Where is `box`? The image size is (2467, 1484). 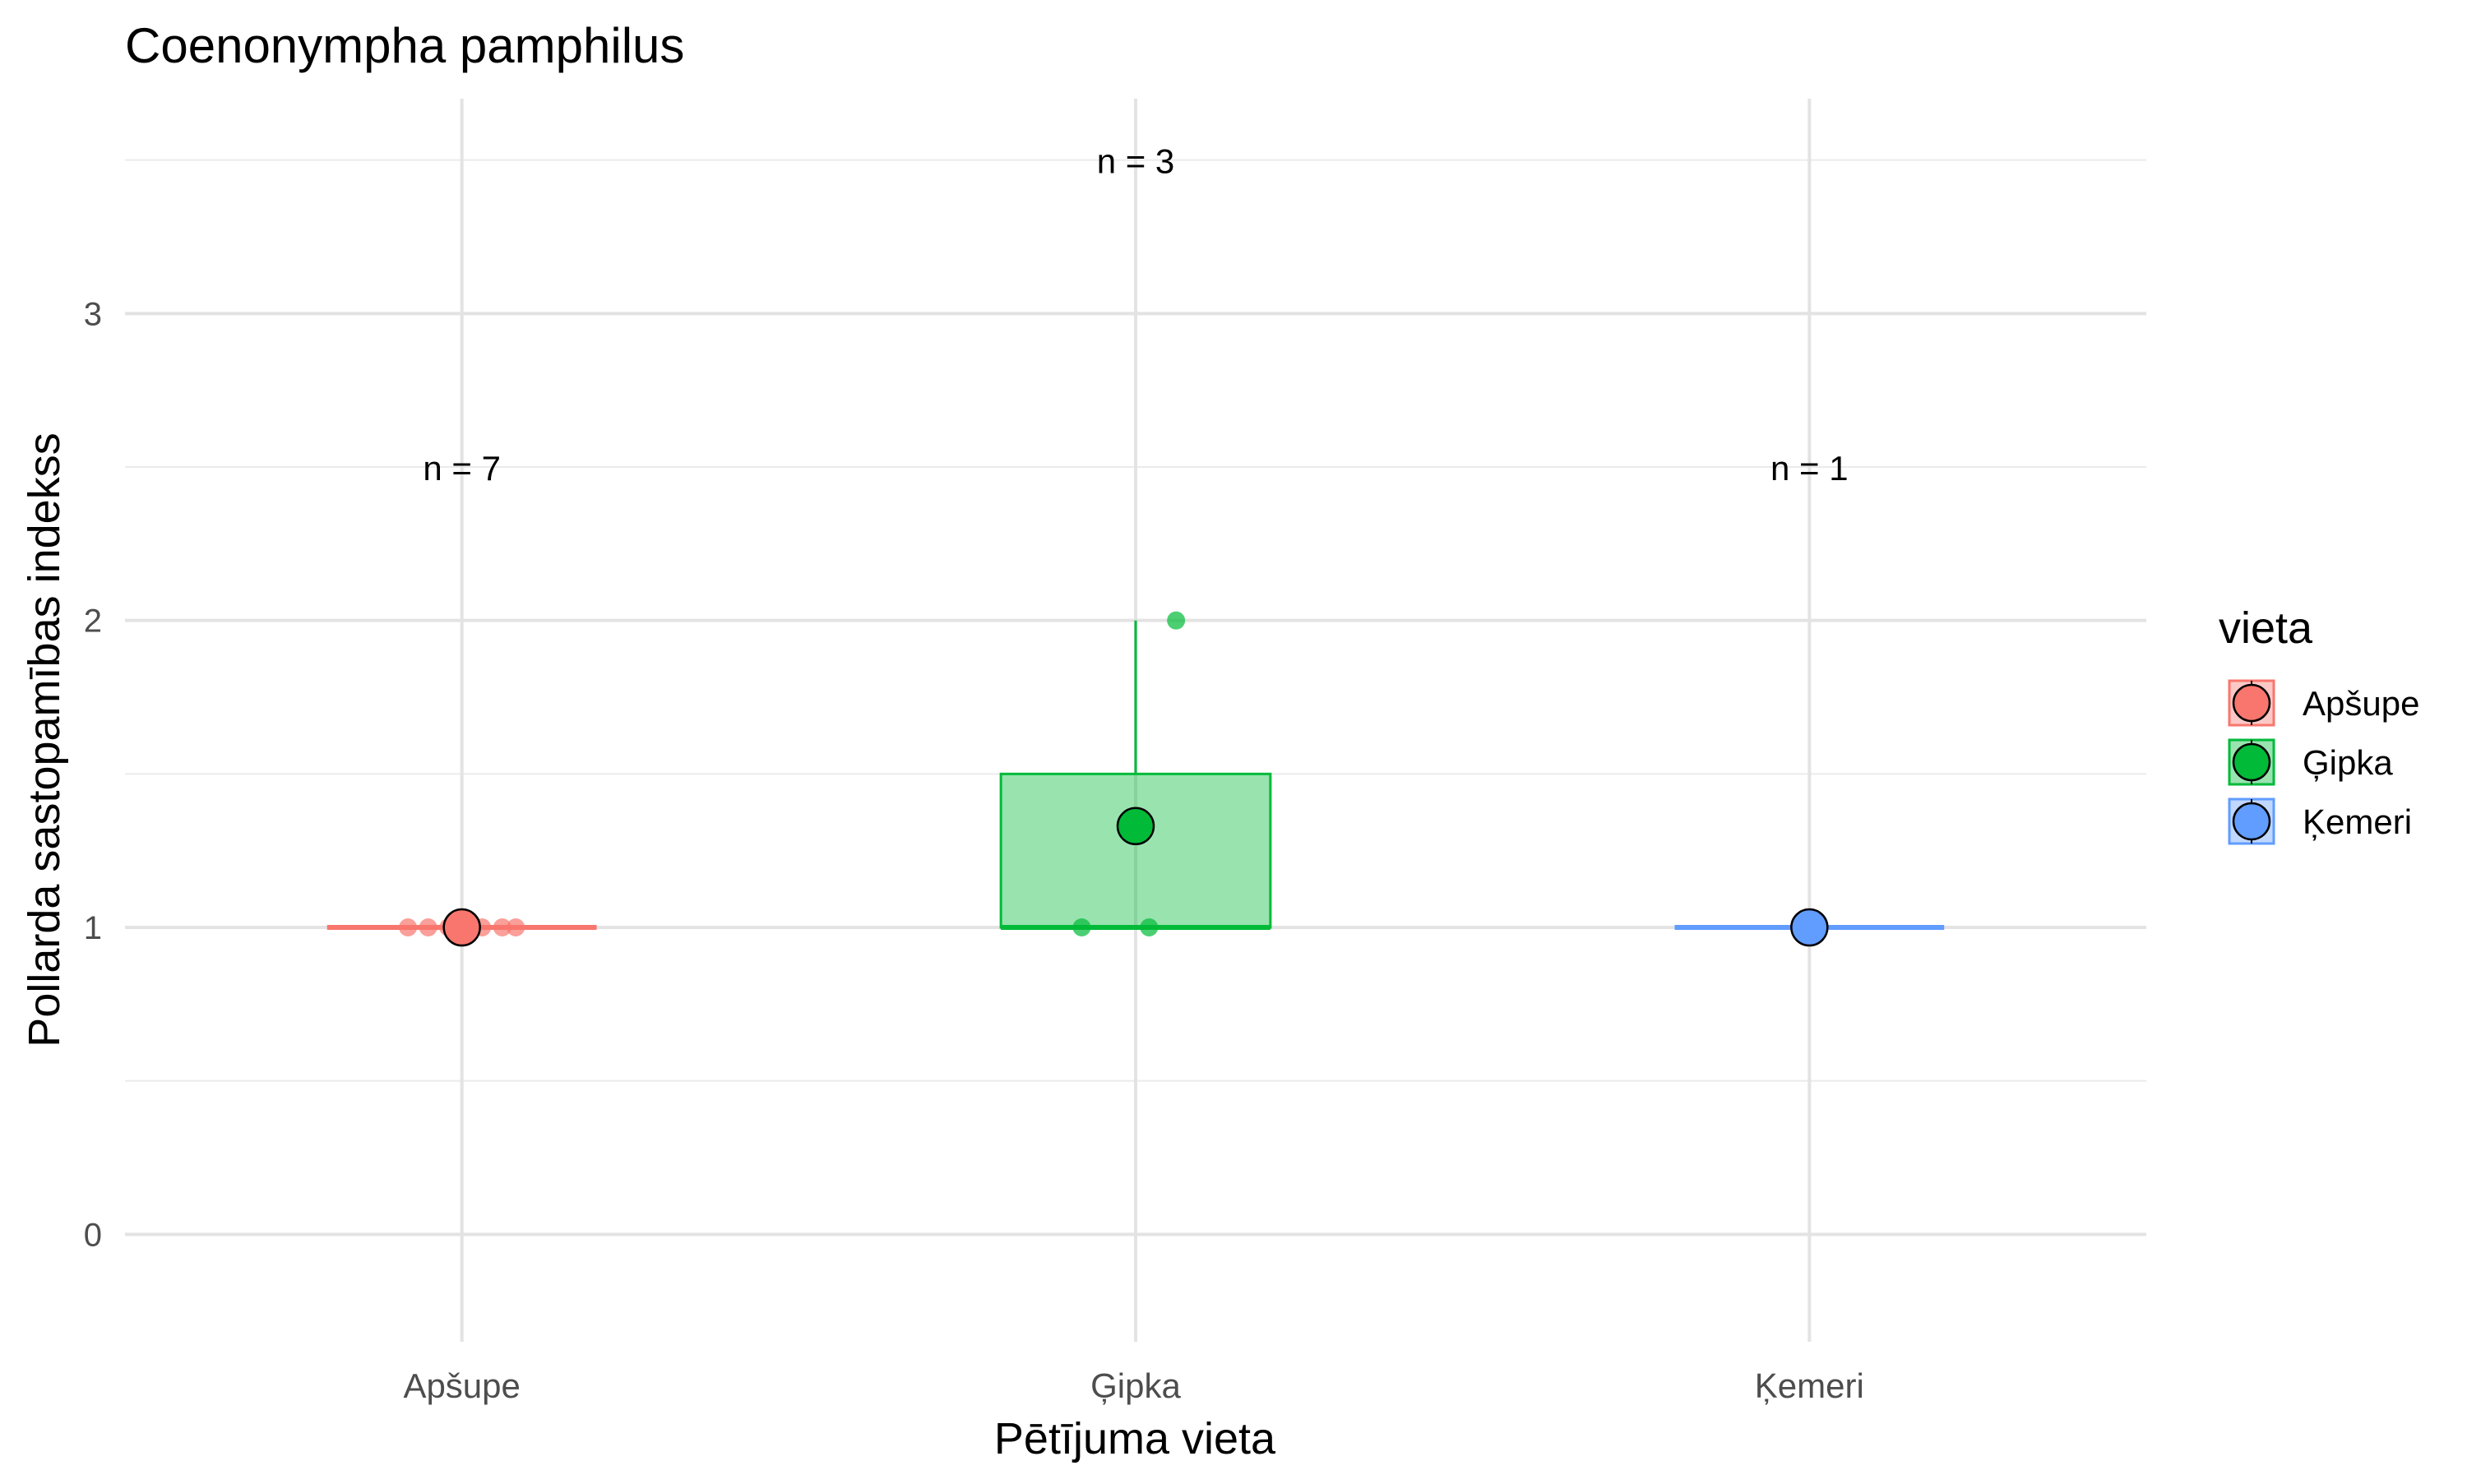 box is located at coordinates (1136, 850).